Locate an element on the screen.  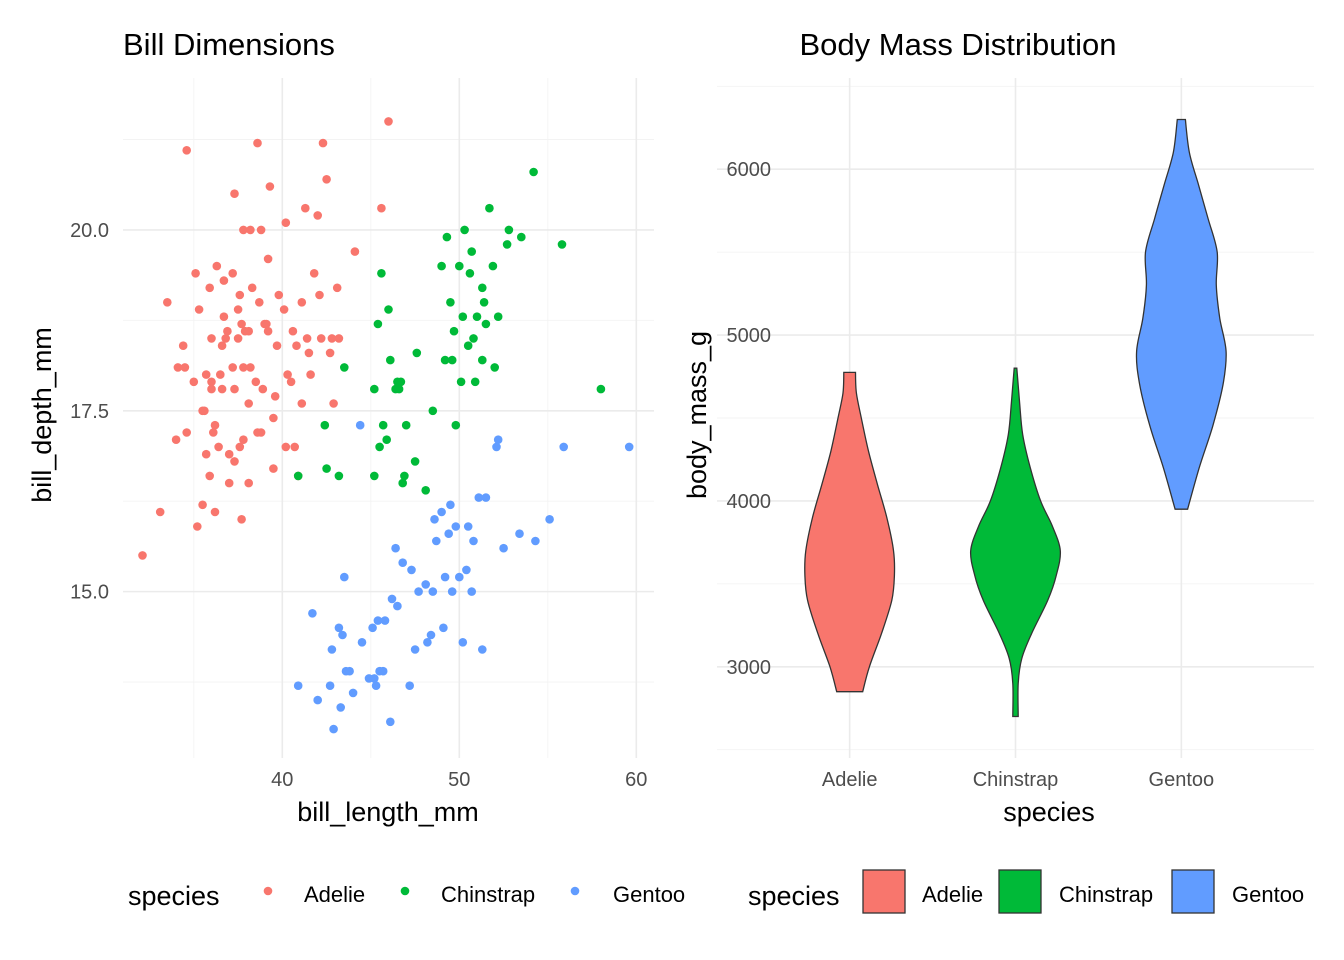
violin-legend-items: Adelie Chinstrap Gentoo is located at coordinates (1083, 891).